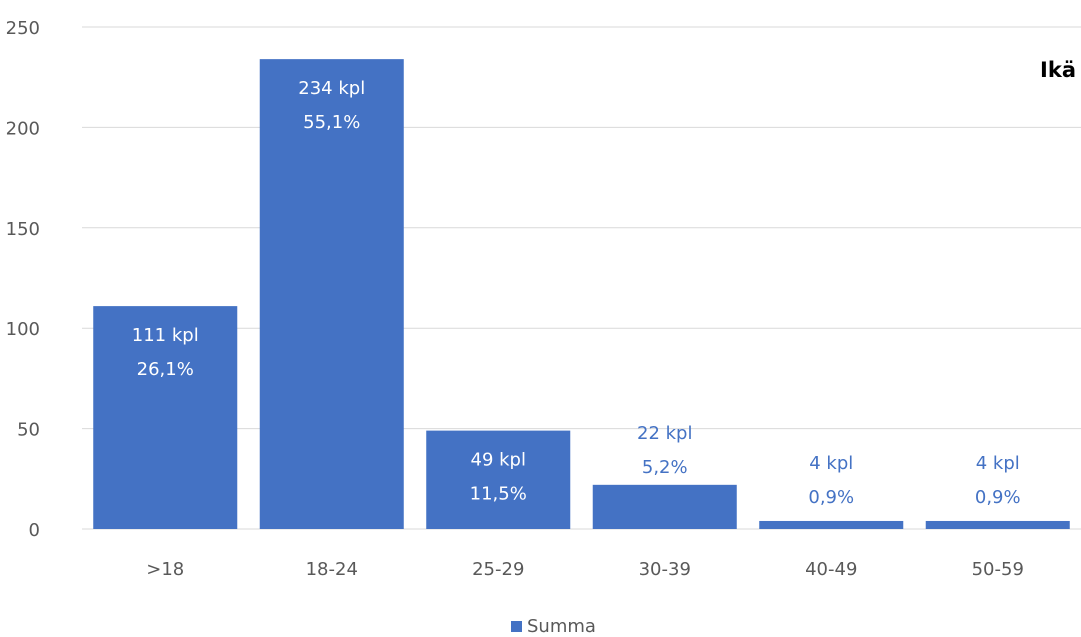 The image size is (1081, 637). Describe the element at coordinates (23, 229) in the screenshot. I see `y-tick-label: 150` at that location.